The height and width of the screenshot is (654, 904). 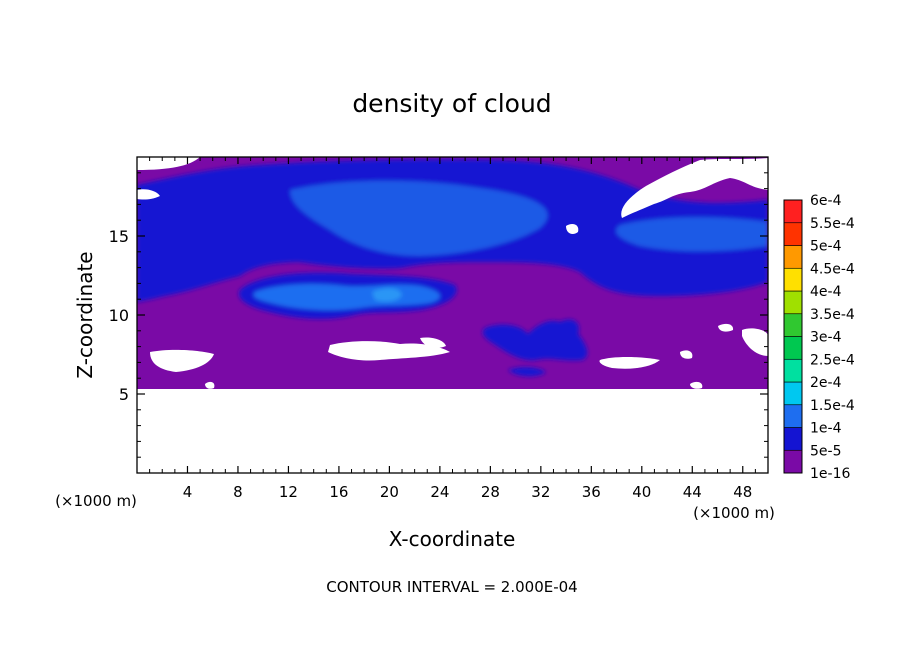 I want to click on mid-cloud-core-peak, so click(x=387, y=295).